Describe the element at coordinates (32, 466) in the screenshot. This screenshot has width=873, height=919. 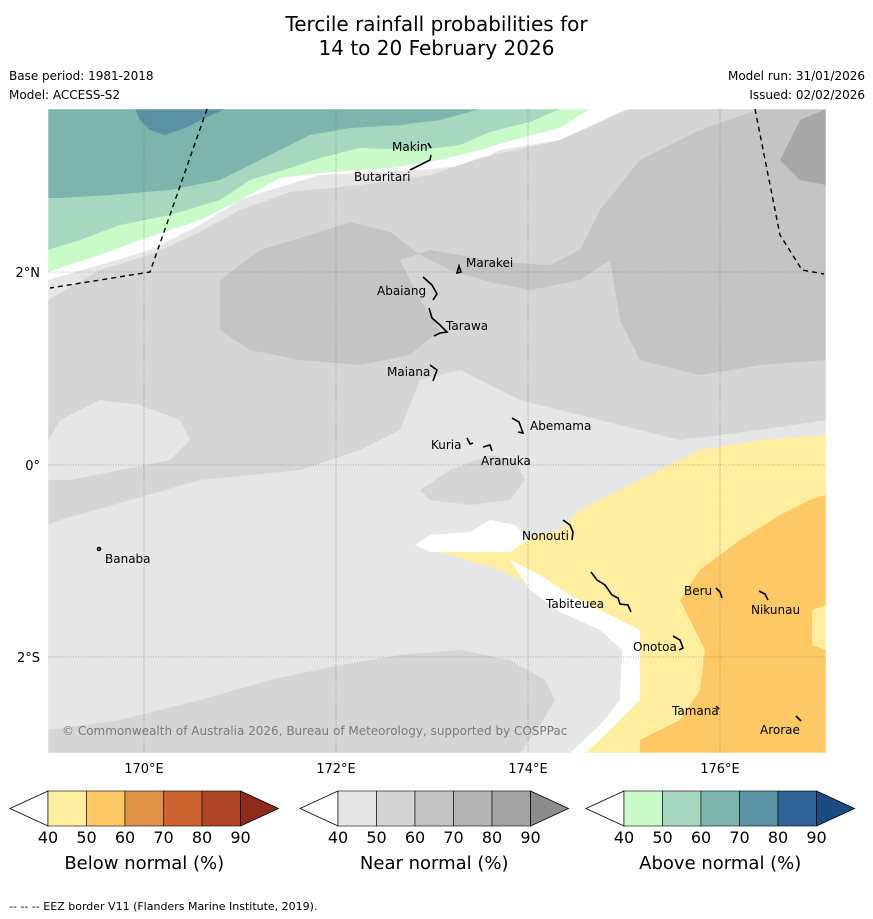
I see `lat-label-0: 0°` at that location.